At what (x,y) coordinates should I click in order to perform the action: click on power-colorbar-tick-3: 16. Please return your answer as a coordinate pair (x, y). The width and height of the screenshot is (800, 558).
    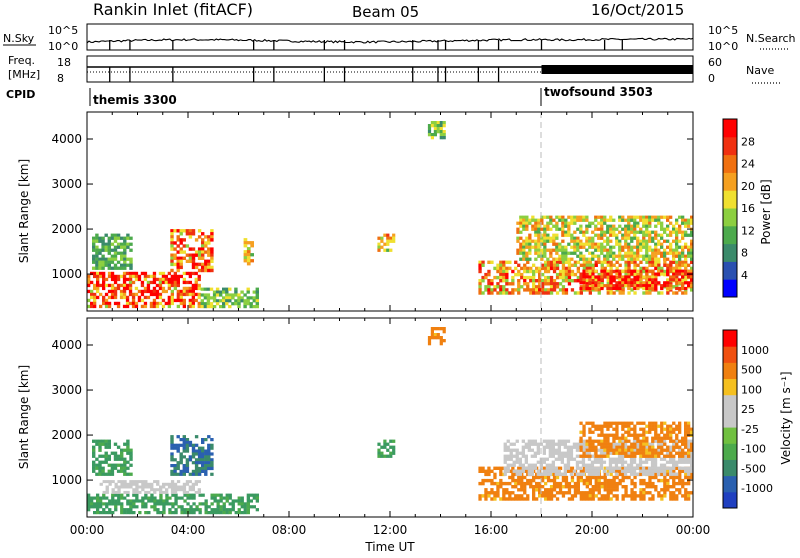
    Looking at the image, I should click on (748, 208).